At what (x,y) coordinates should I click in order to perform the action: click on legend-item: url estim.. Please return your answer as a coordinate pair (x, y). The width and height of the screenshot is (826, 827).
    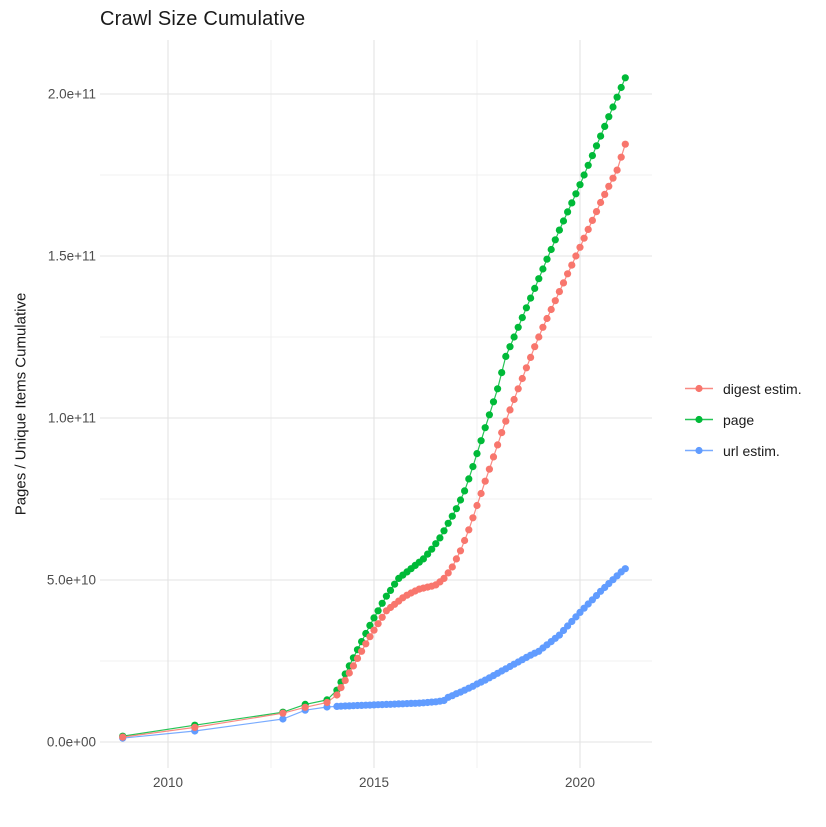
    Looking at the image, I should click on (743, 450).